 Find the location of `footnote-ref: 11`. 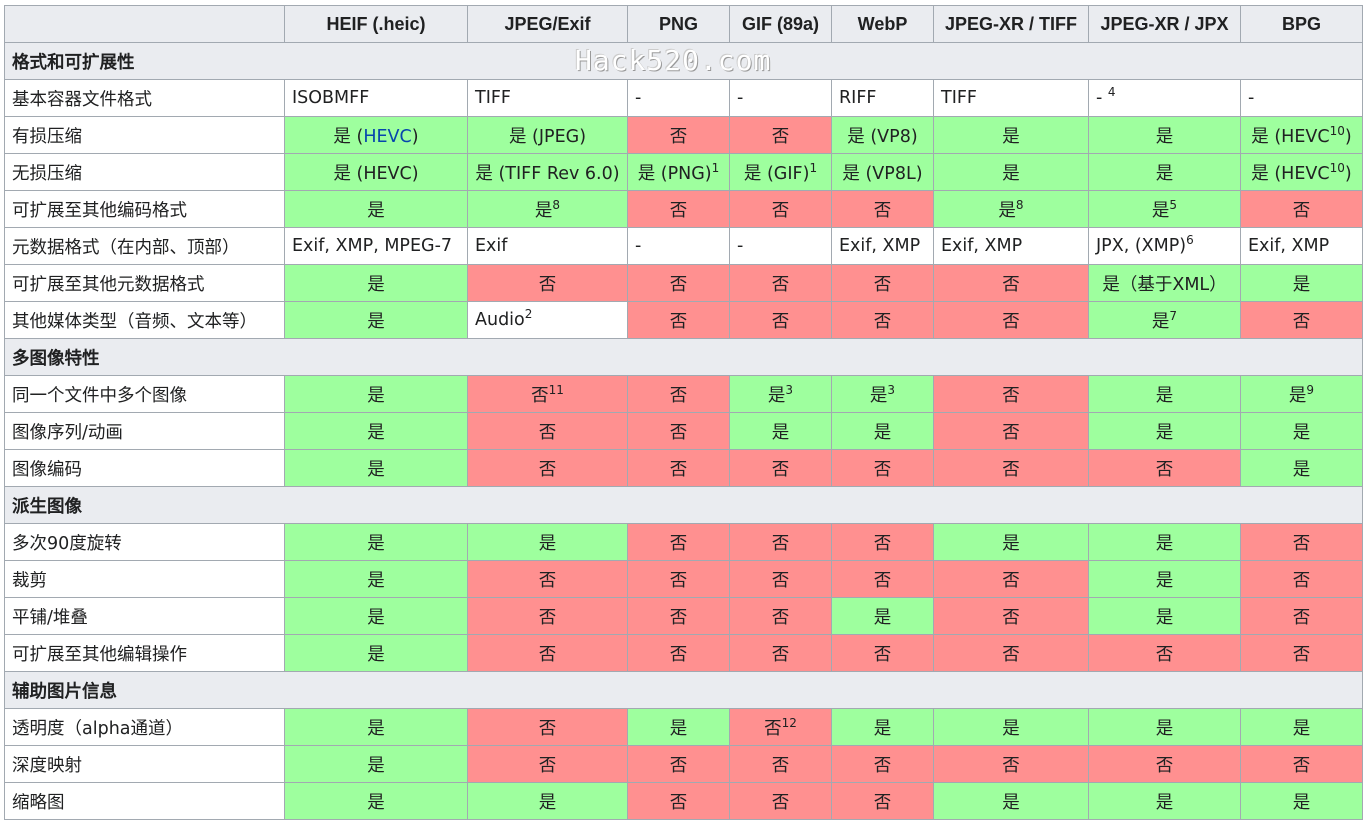

footnote-ref: 11 is located at coordinates (556, 389).